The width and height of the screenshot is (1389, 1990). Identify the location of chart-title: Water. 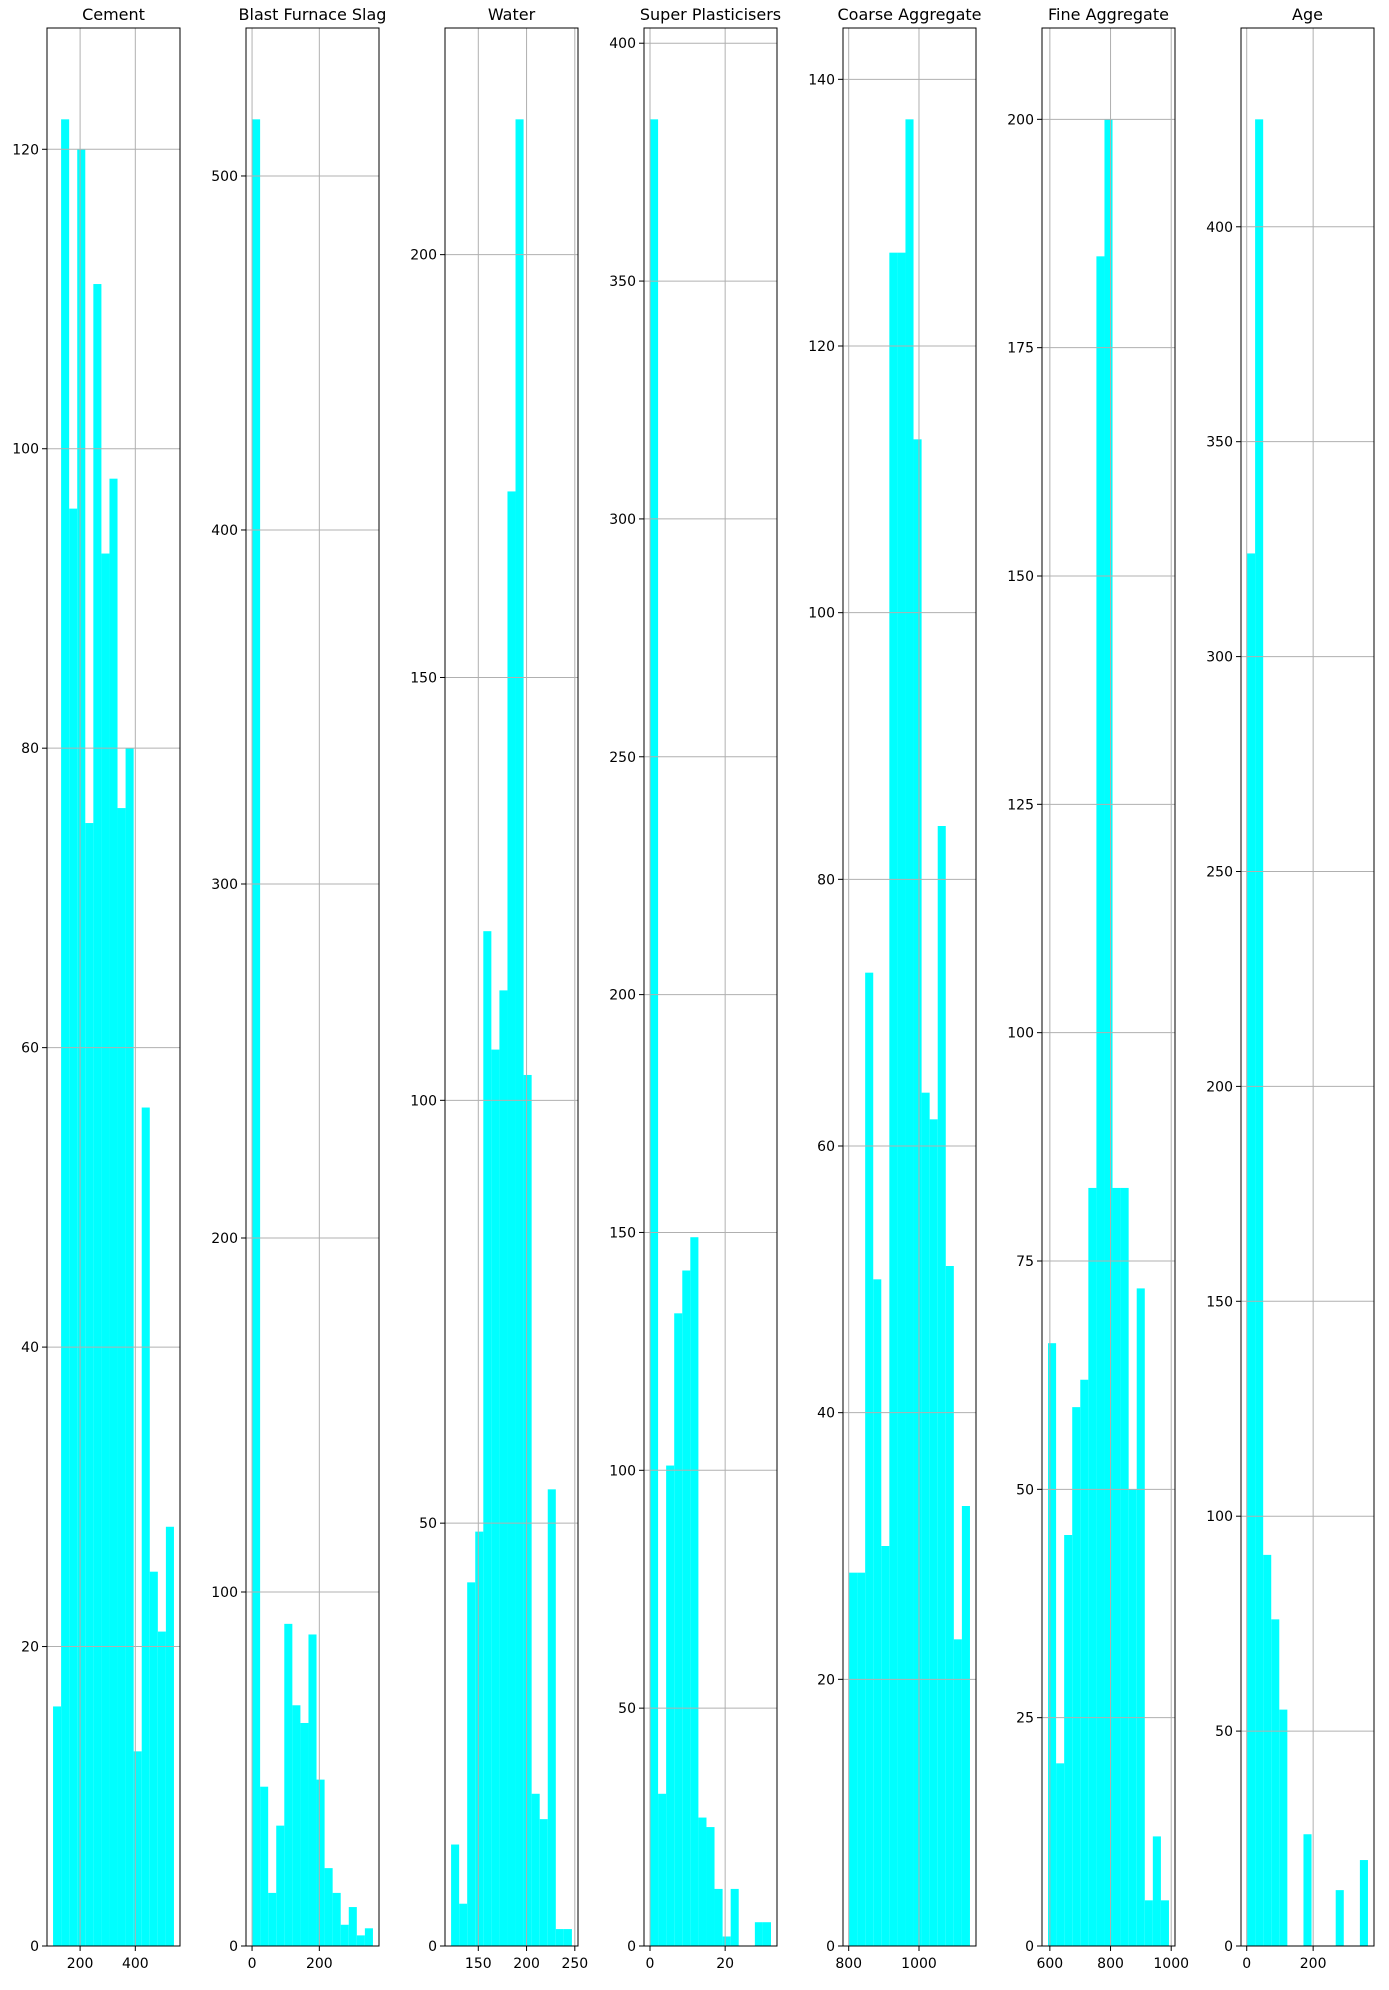
(512, 14).